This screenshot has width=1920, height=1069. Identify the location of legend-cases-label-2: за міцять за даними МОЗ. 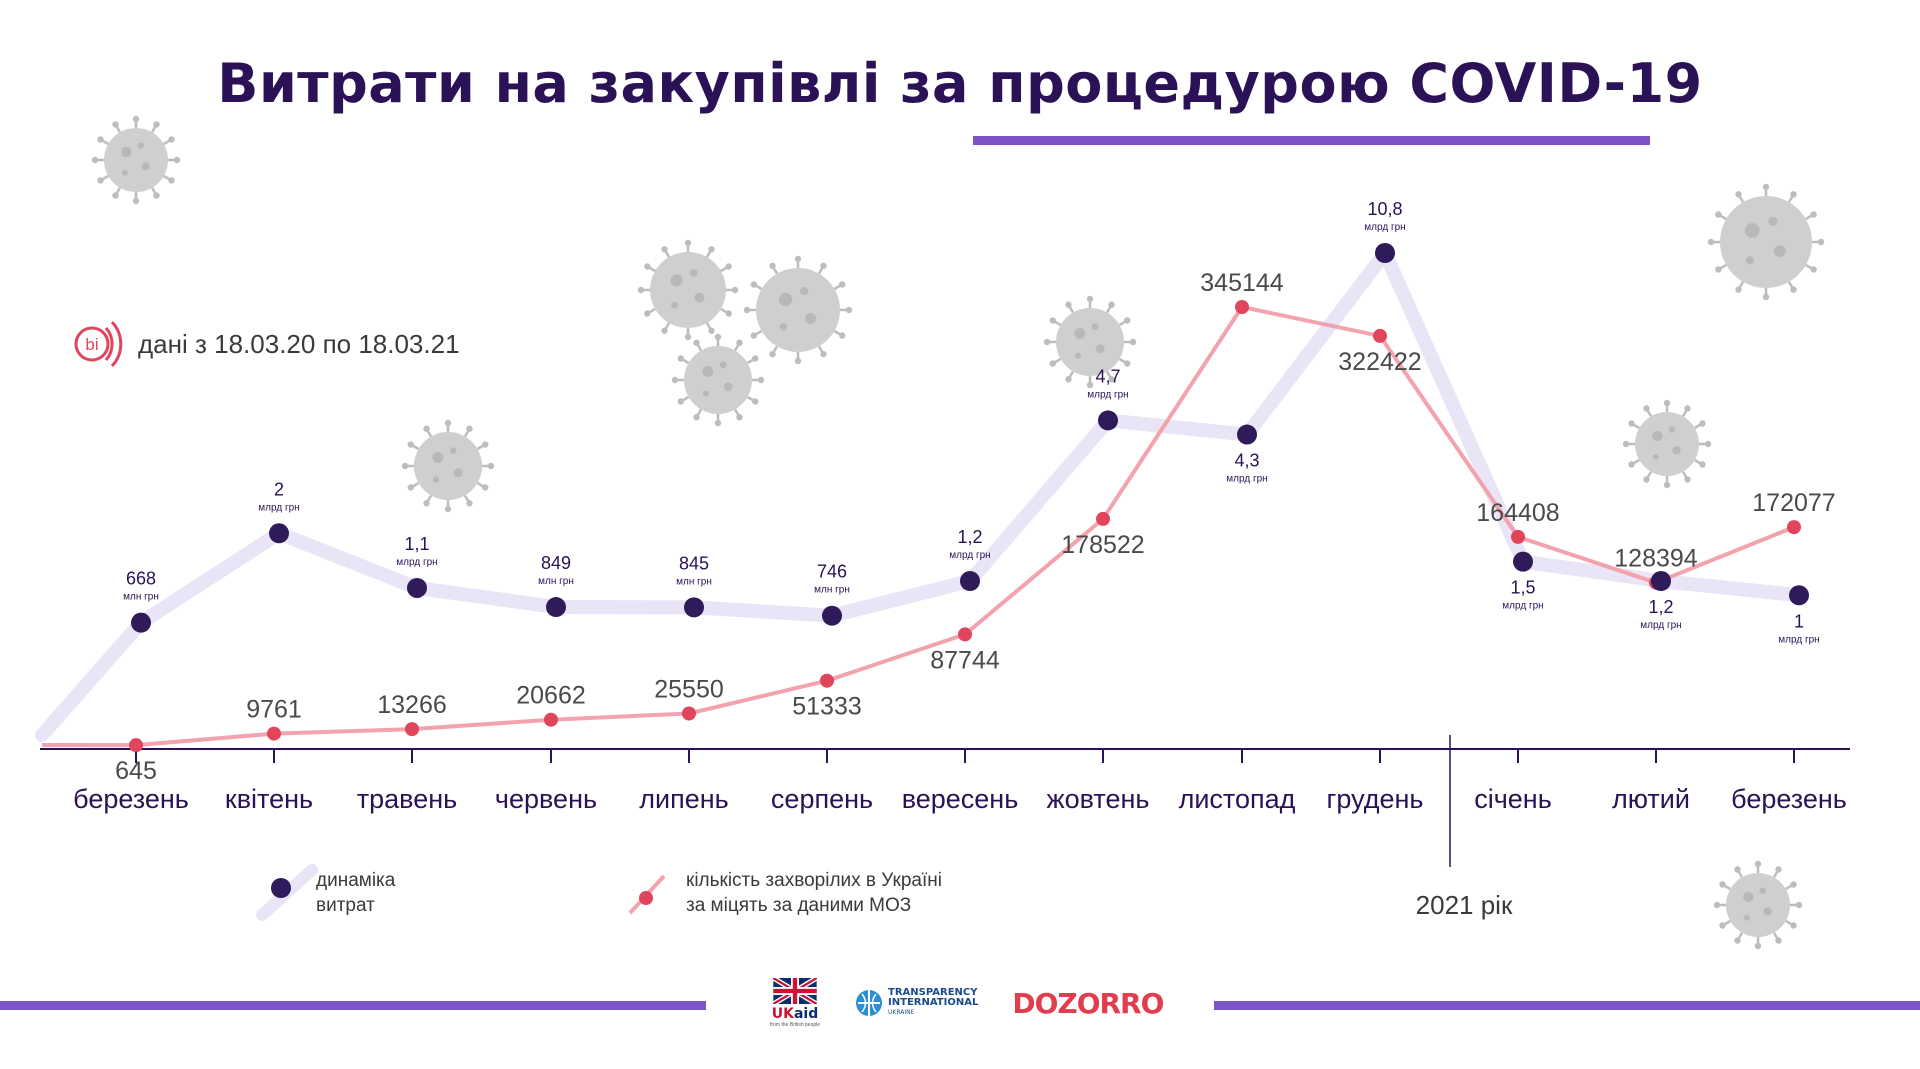
(798, 905).